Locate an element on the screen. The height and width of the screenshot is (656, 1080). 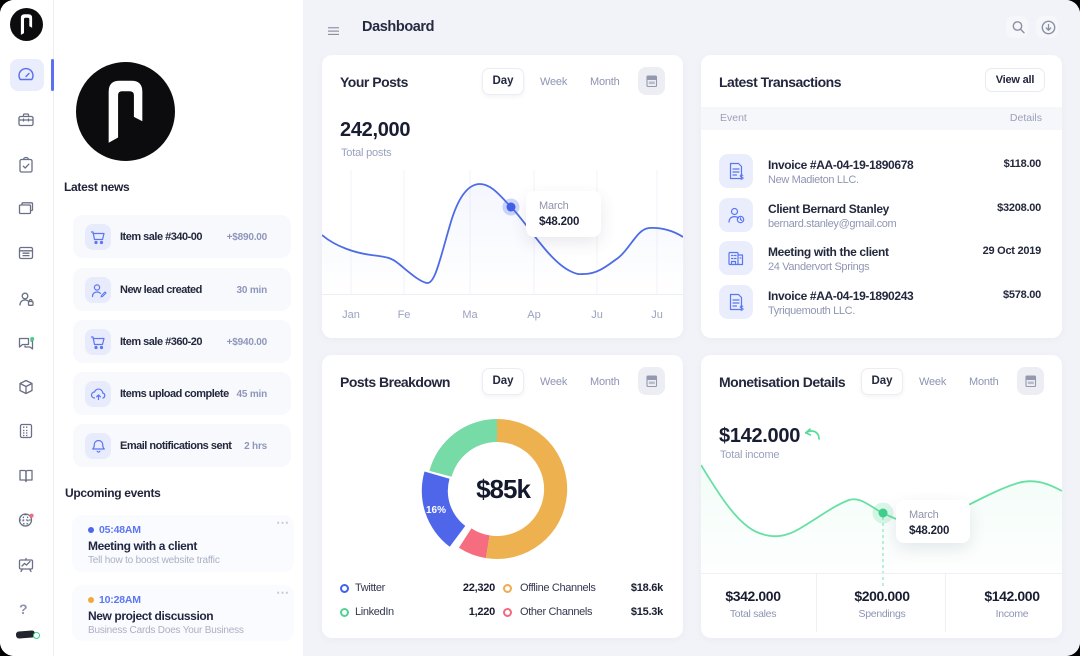
svg-text: $85k is located at coordinates (503, 489).